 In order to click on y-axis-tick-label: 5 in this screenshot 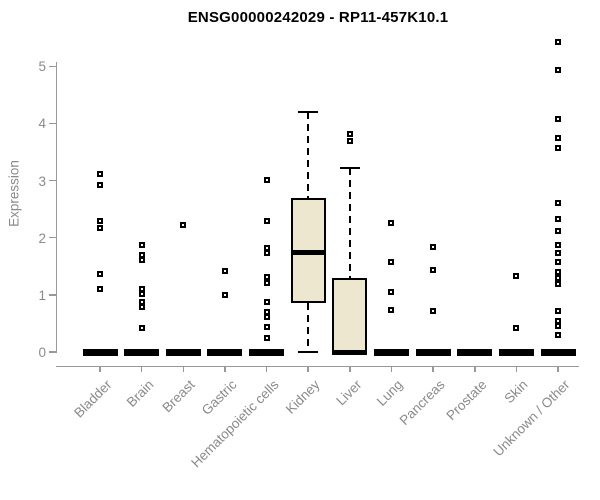, I will do `click(42, 67)`.